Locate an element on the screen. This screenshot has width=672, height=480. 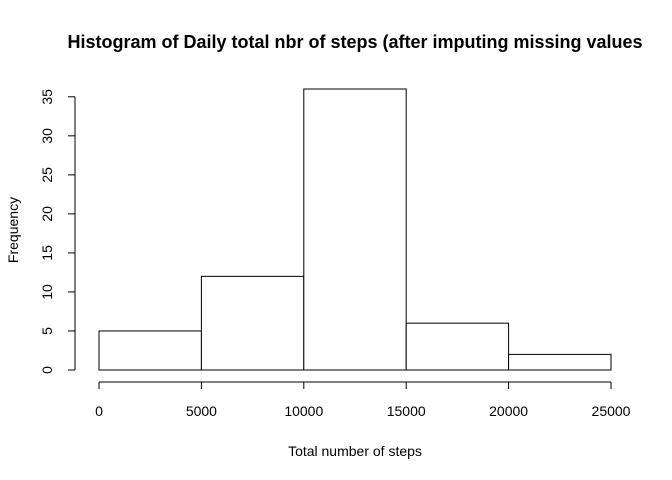
y-tick-label-0: 0 is located at coordinates (47, 370).